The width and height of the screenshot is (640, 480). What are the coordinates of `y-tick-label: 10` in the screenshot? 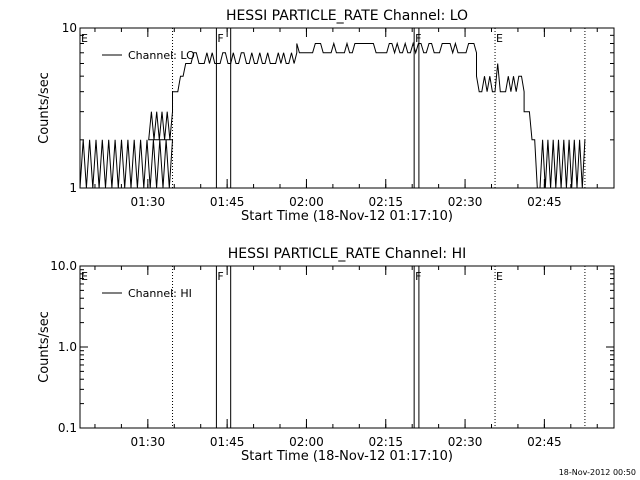 It's located at (69, 28).